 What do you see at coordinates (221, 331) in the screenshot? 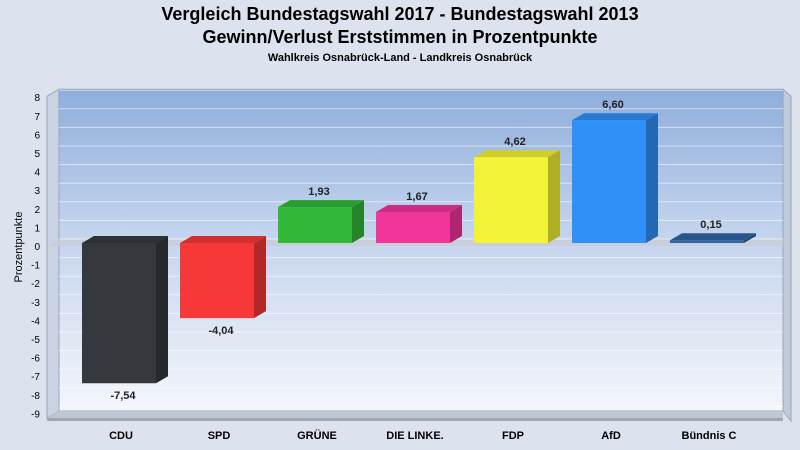
I see `data-label: -4,04` at bounding box center [221, 331].